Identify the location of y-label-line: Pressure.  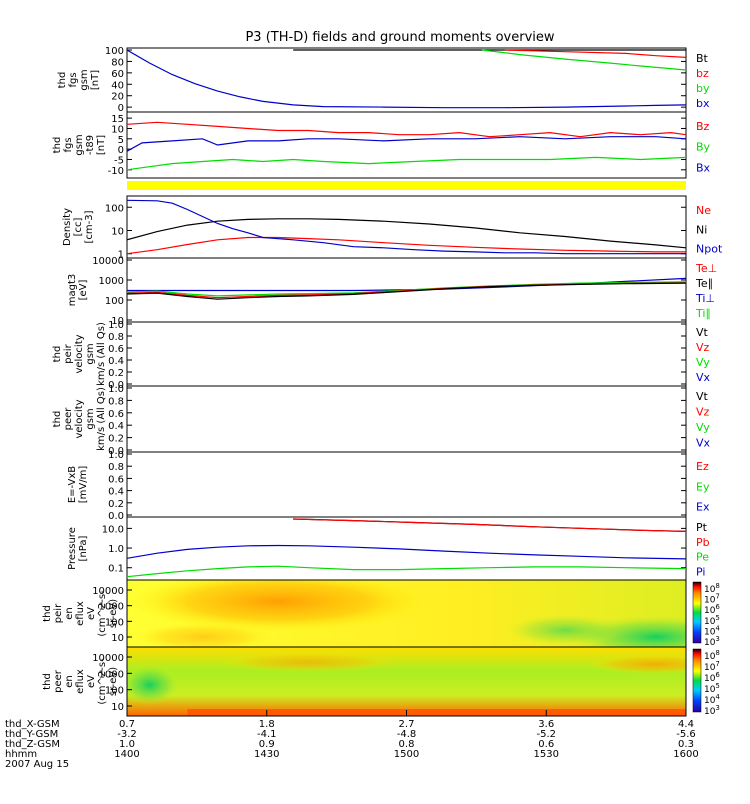
(72, 548).